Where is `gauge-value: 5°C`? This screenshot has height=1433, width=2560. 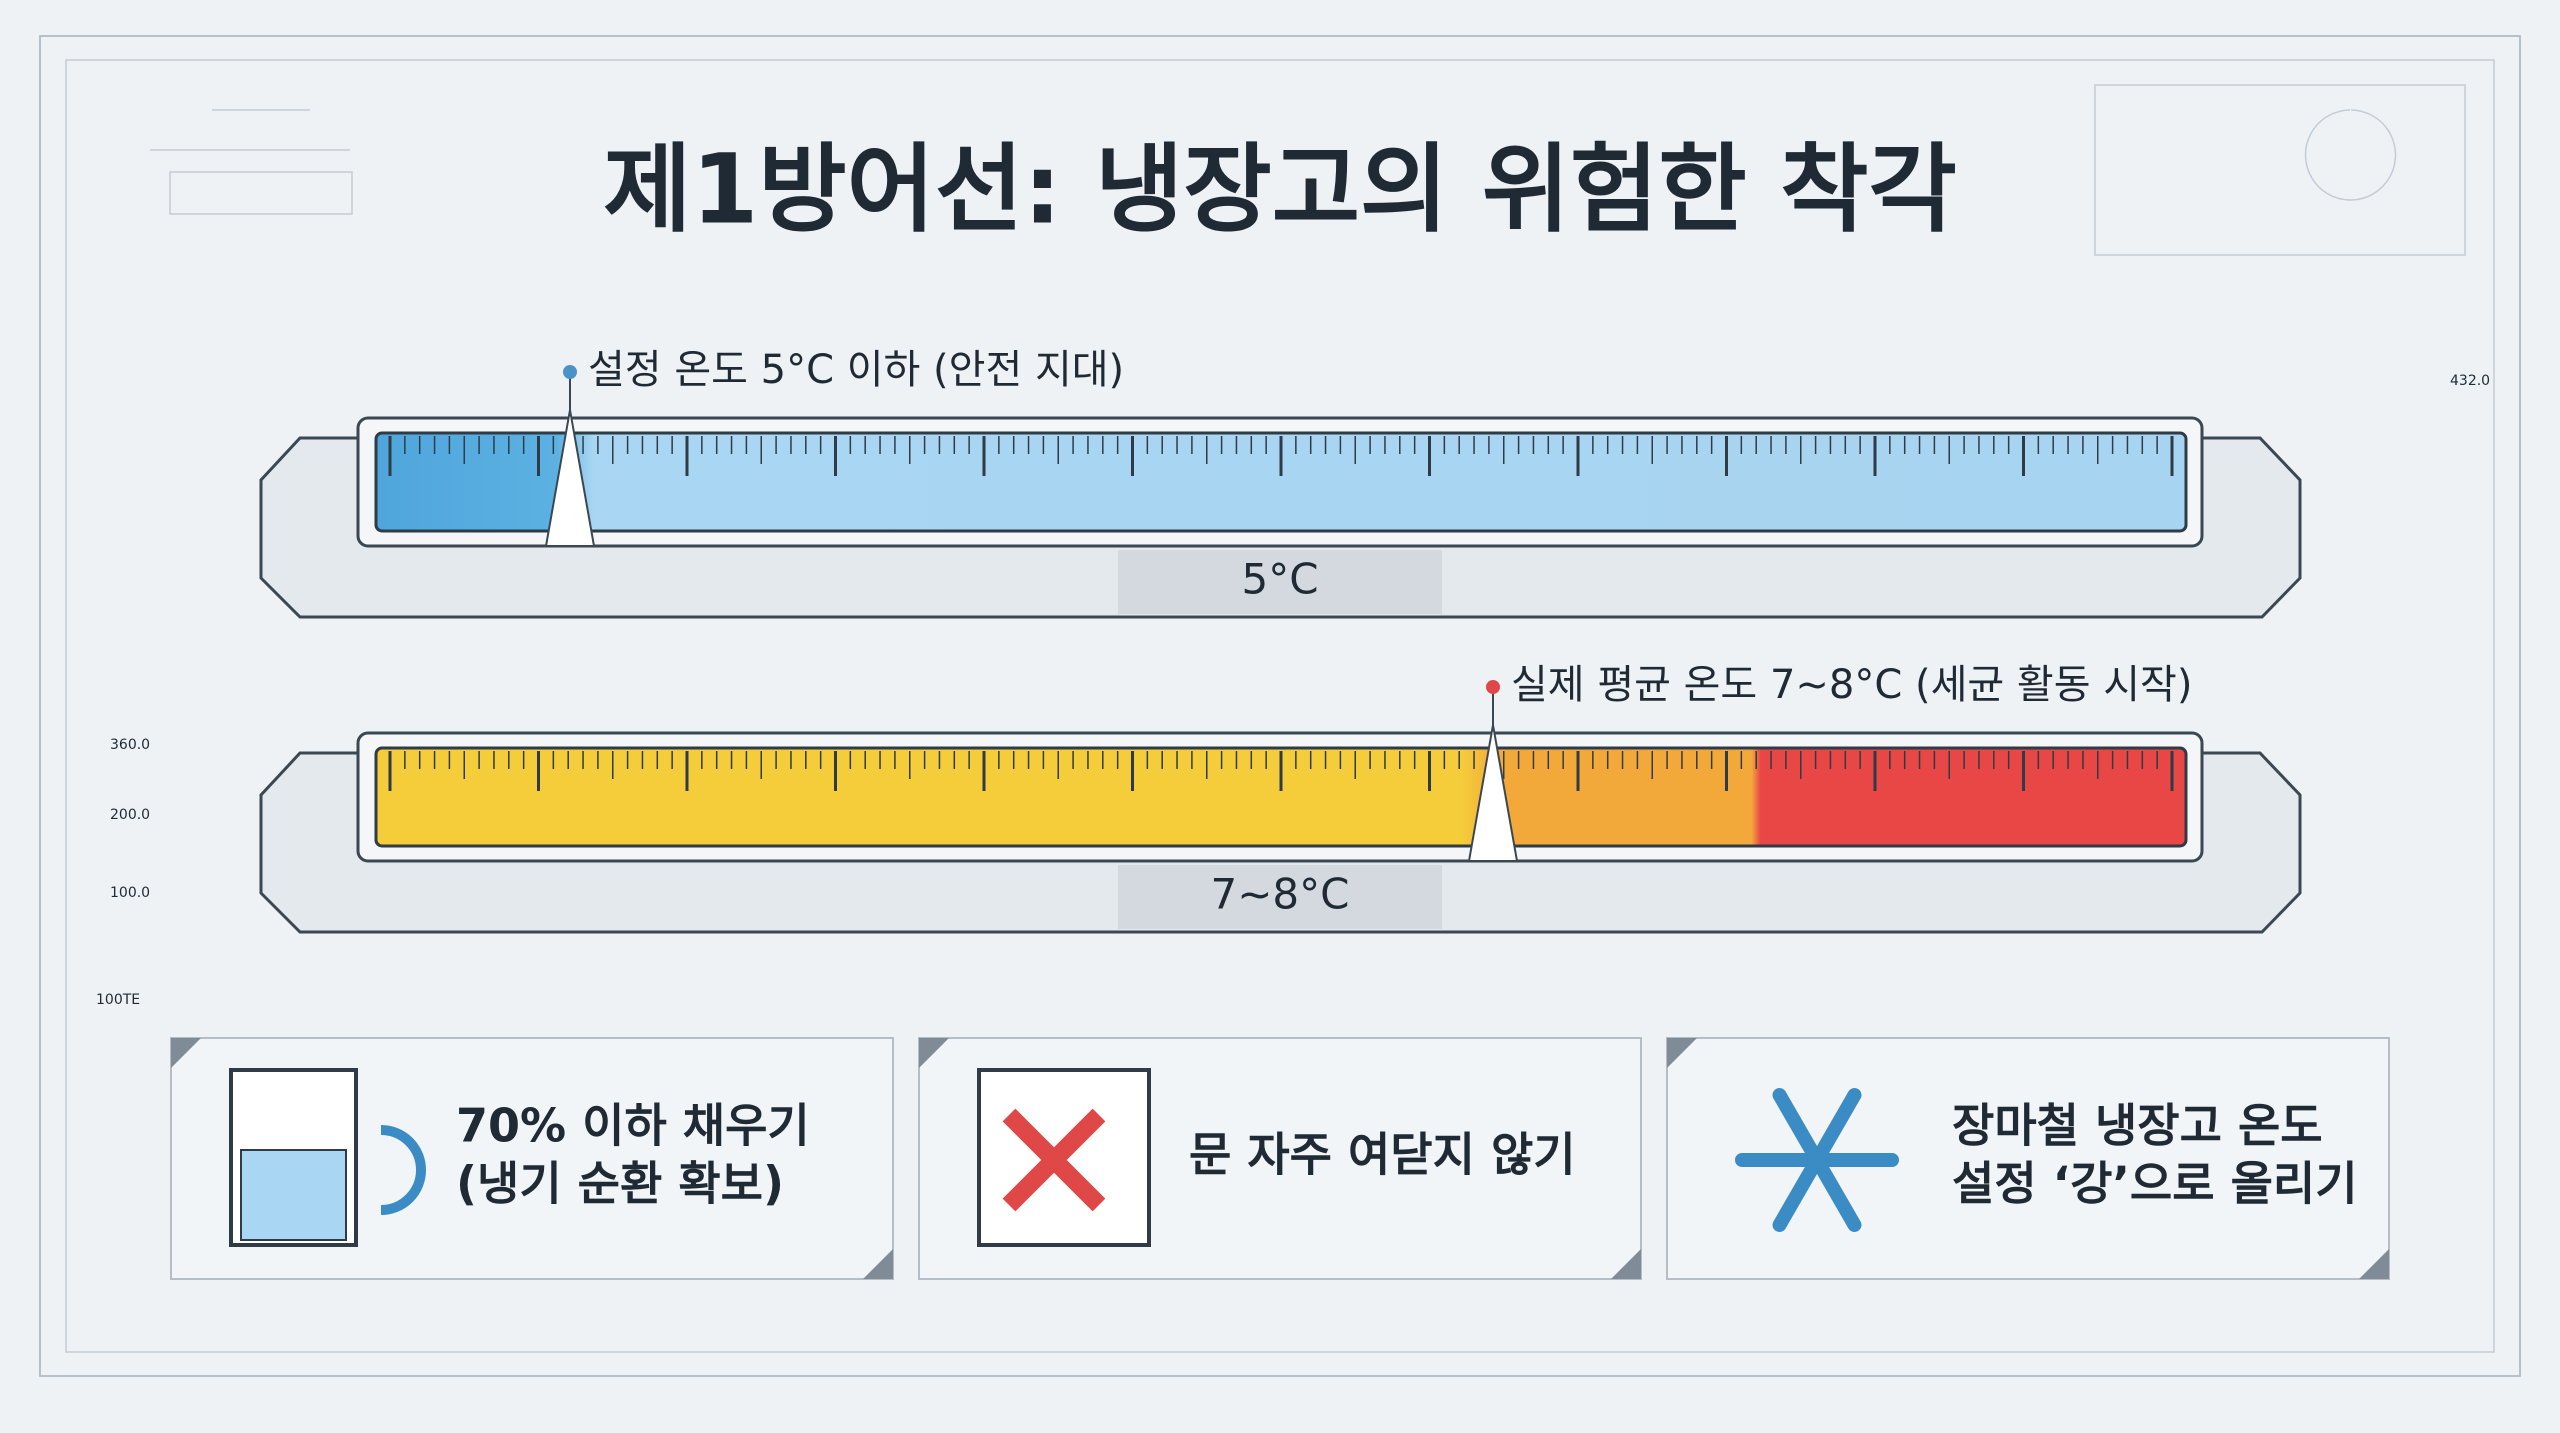
gauge-value: 5°C is located at coordinates (1279, 579).